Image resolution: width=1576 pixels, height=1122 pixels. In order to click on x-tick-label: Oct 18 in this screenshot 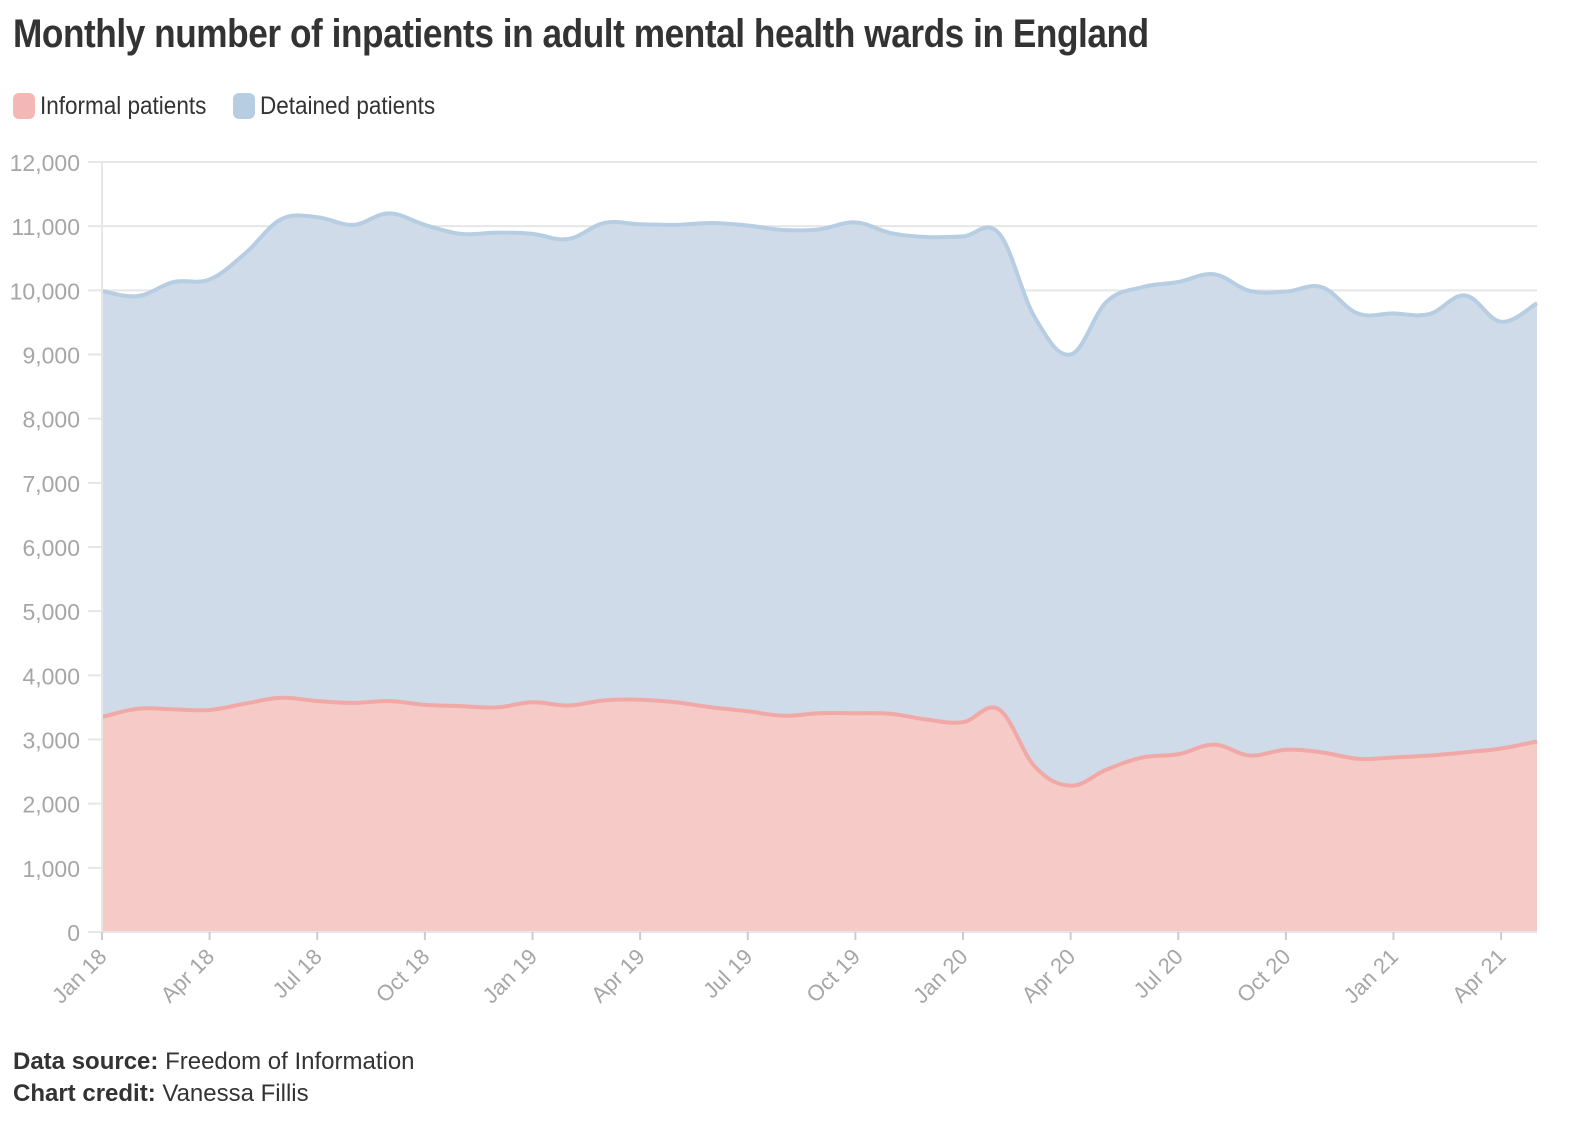, I will do `click(403, 976)`.